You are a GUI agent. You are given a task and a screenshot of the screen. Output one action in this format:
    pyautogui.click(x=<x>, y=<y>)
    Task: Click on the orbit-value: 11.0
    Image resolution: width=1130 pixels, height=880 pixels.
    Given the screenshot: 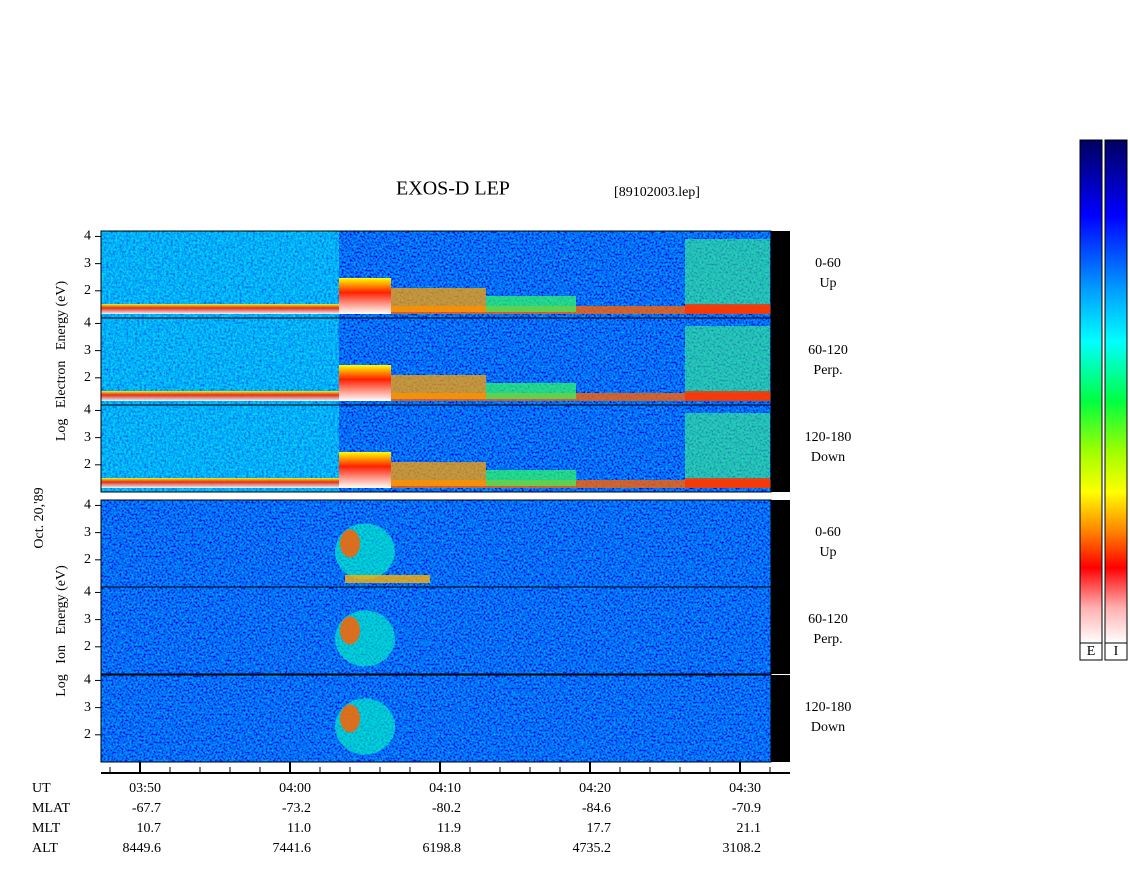 What is the action you would take?
    pyautogui.click(x=299, y=828)
    